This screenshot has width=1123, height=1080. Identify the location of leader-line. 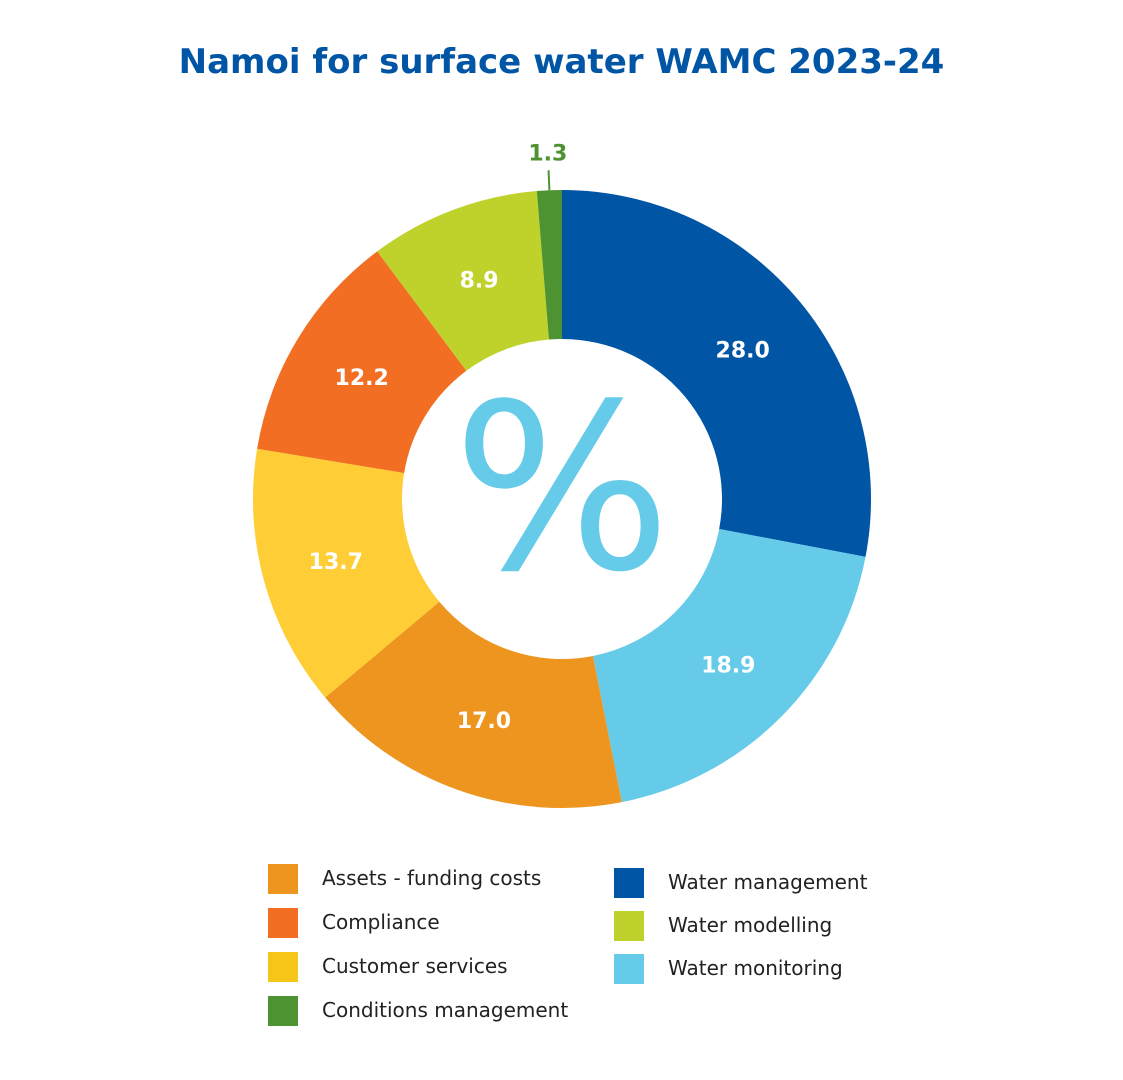
(549, 180).